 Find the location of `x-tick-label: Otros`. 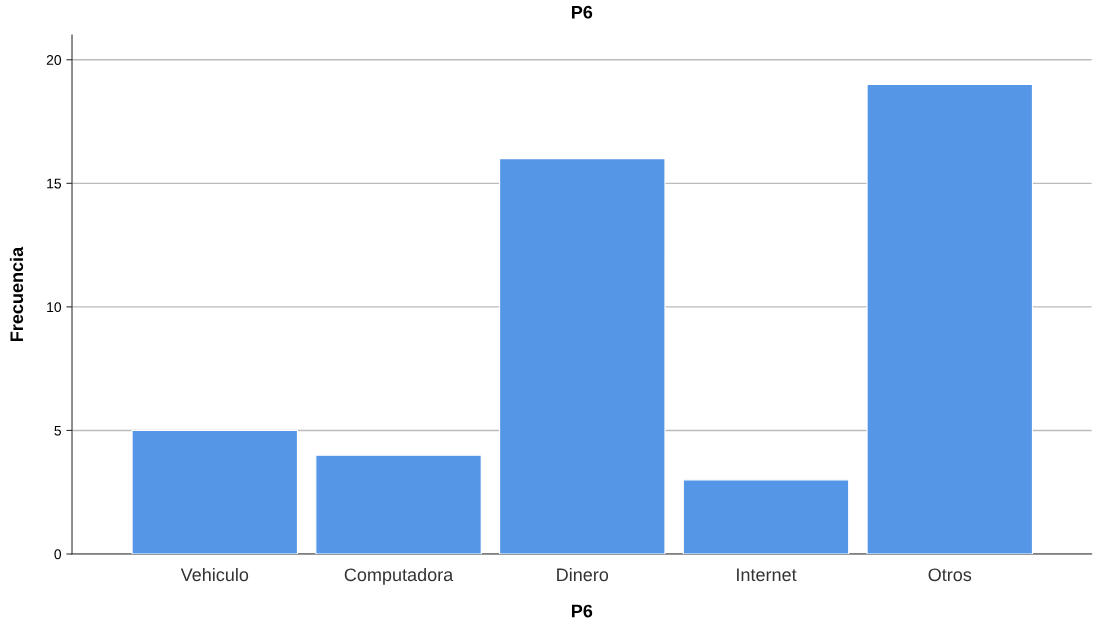

x-tick-label: Otros is located at coordinates (950, 575).